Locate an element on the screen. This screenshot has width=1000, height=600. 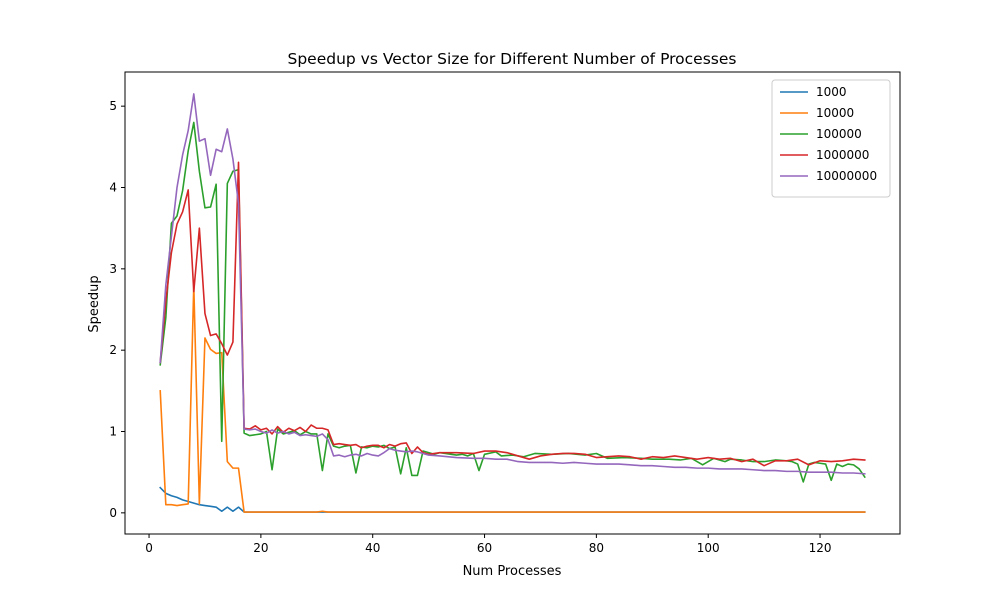
legend-label: 1000 is located at coordinates (831, 92).